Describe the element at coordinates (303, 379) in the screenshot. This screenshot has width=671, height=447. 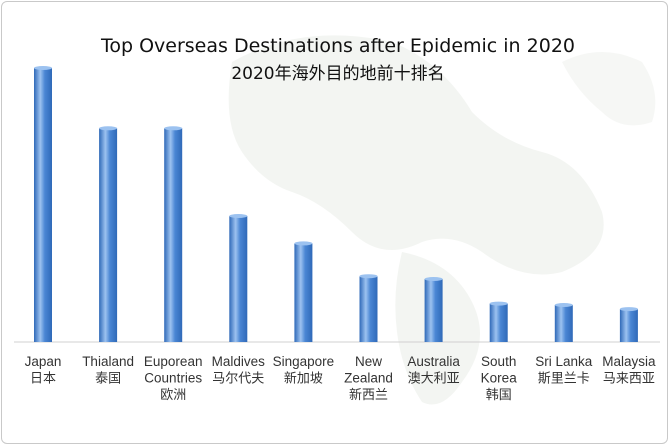
I see `category-label-4-1: 新加坡` at that location.